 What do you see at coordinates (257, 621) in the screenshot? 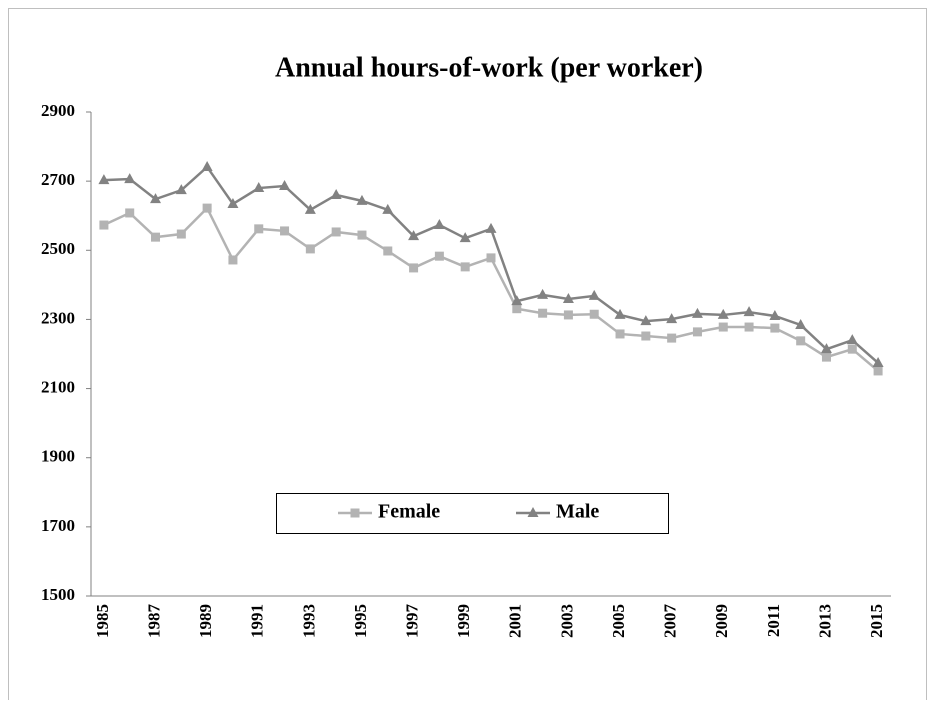
I see `x-tick-label: 1991` at bounding box center [257, 621].